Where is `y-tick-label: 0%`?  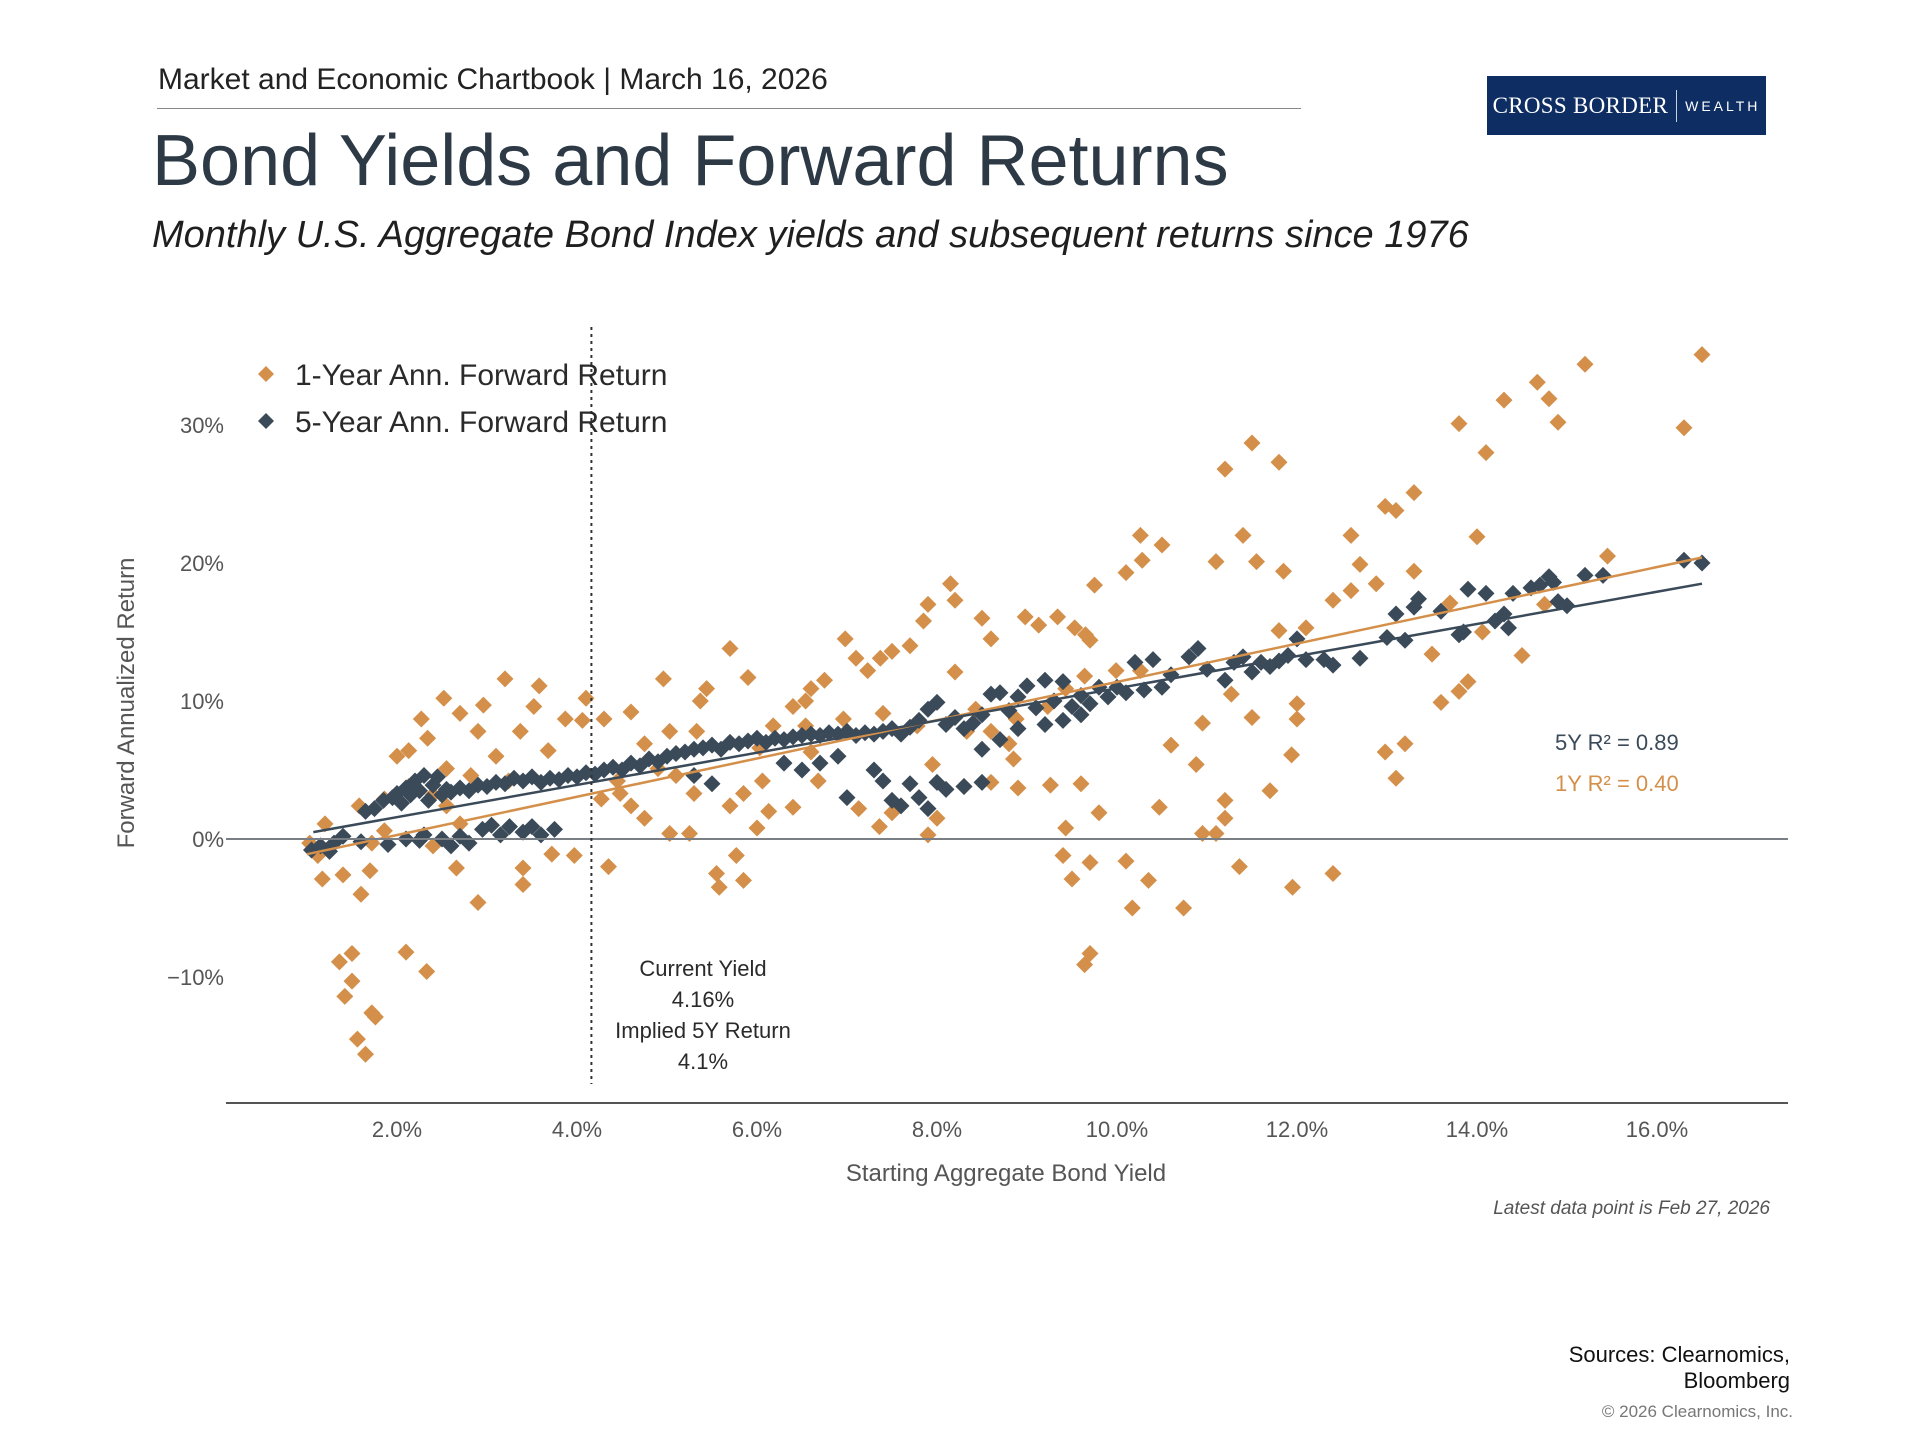
y-tick-label: 0% is located at coordinates (208, 839).